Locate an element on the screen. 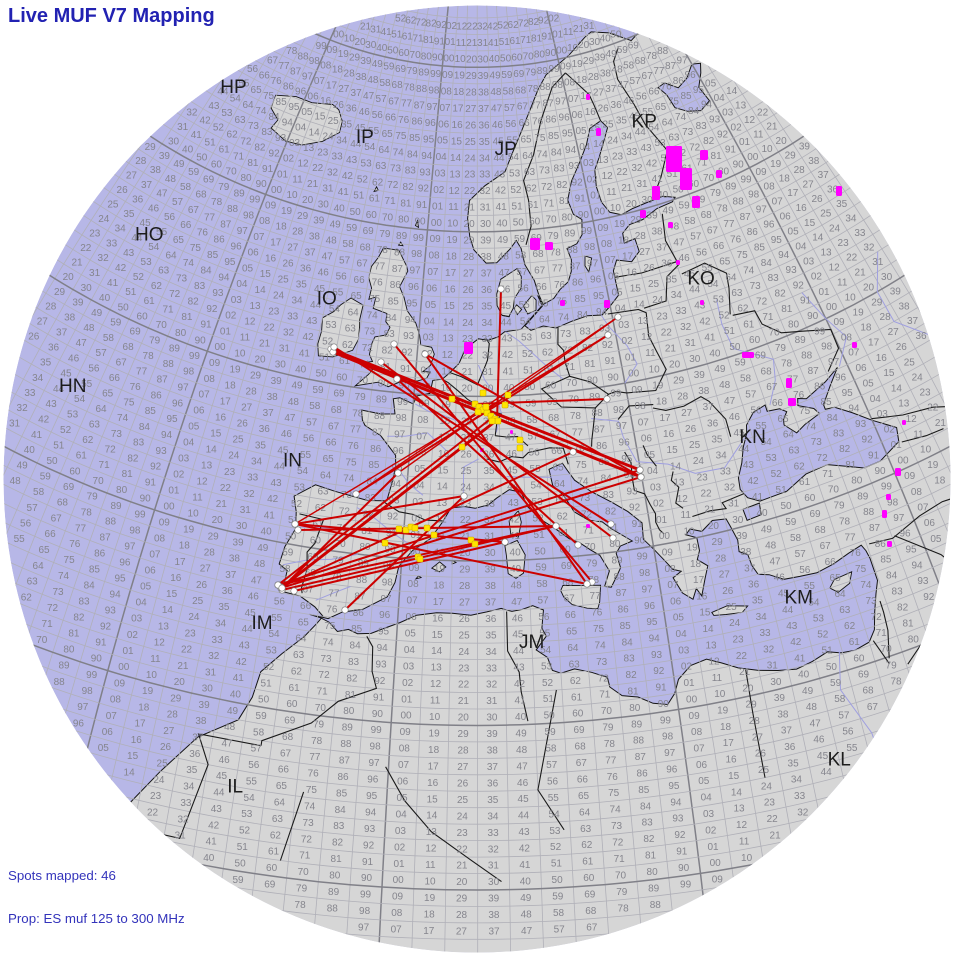 The image size is (954, 954). svg-text: 60 is located at coordinates (75, 471).